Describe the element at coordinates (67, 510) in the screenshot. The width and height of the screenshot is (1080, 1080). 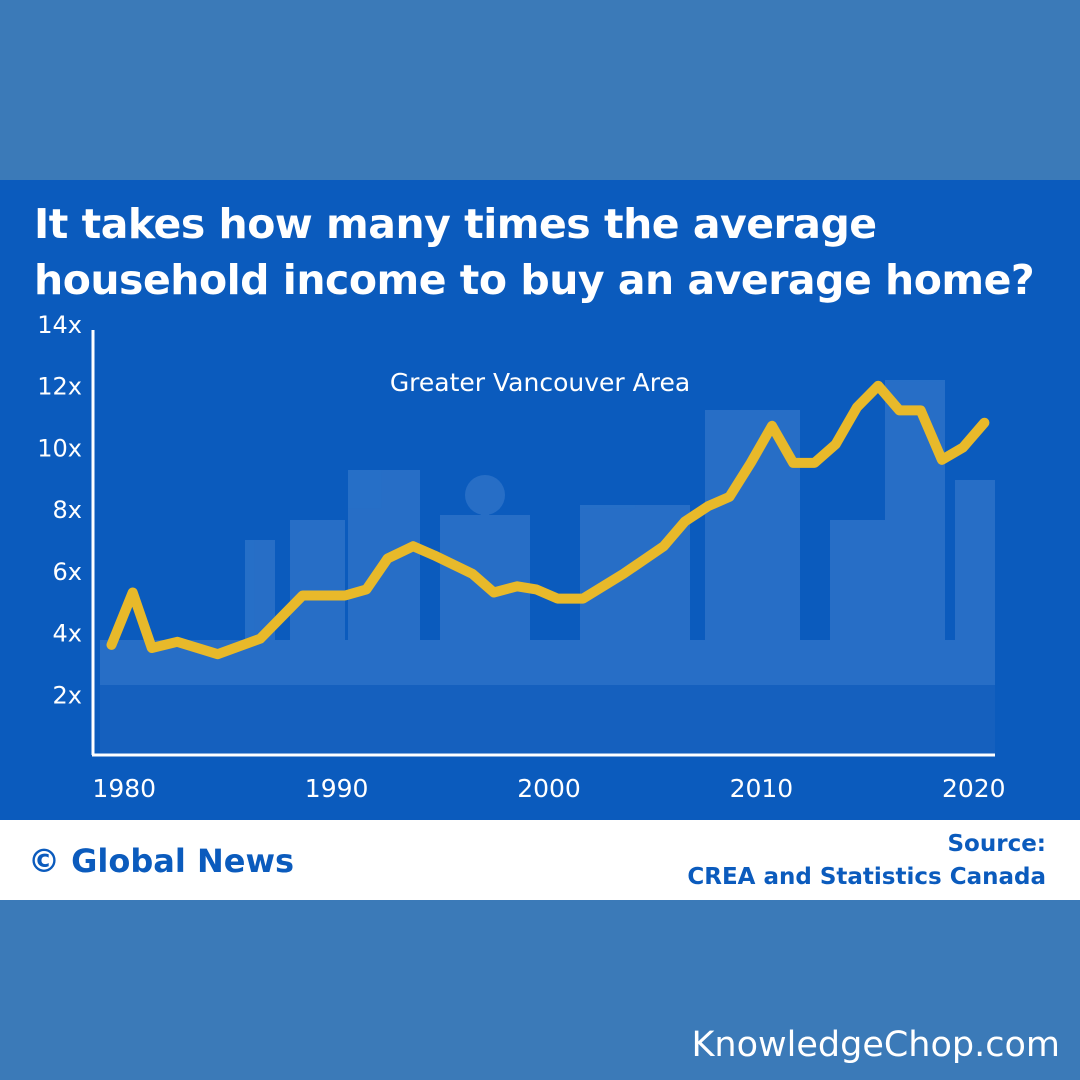
I see `y-tick-label: 8x` at that location.